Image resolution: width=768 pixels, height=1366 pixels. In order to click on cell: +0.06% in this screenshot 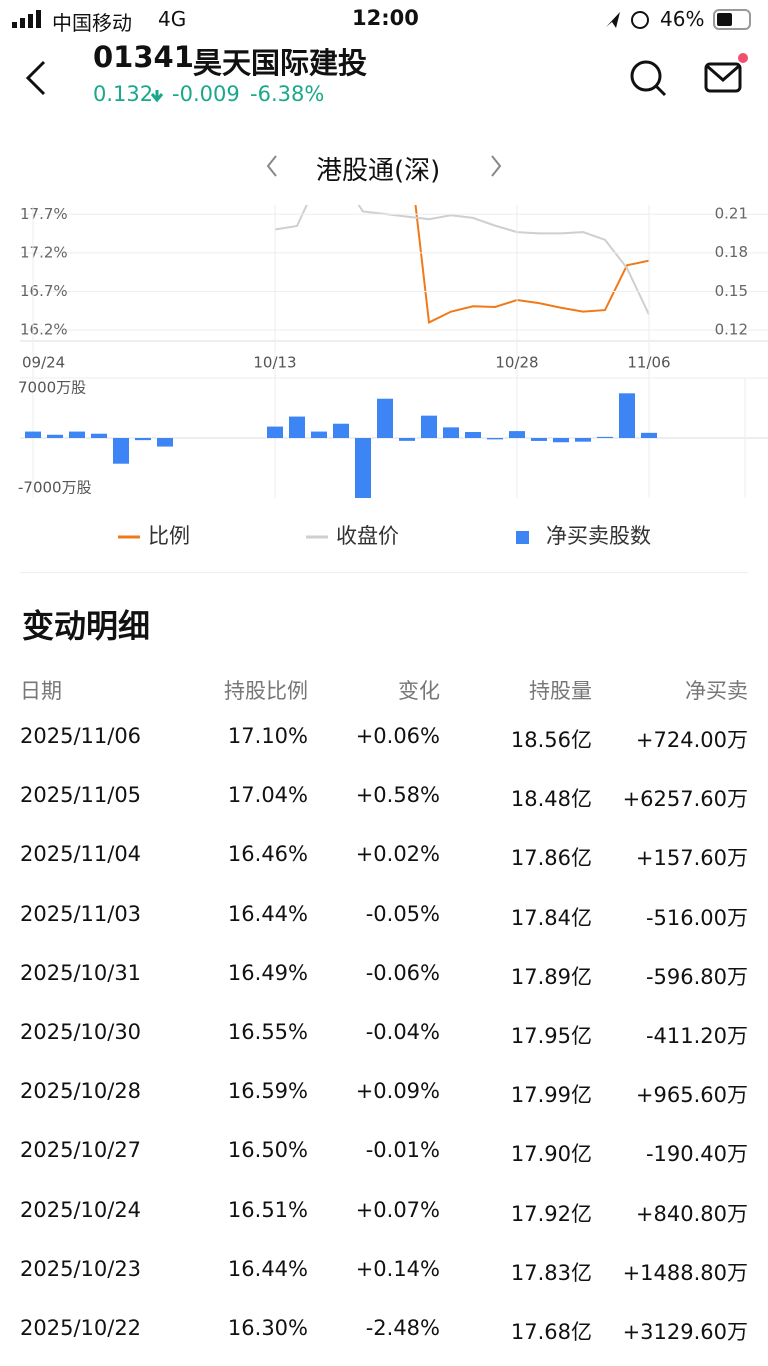, I will do `click(397, 736)`.